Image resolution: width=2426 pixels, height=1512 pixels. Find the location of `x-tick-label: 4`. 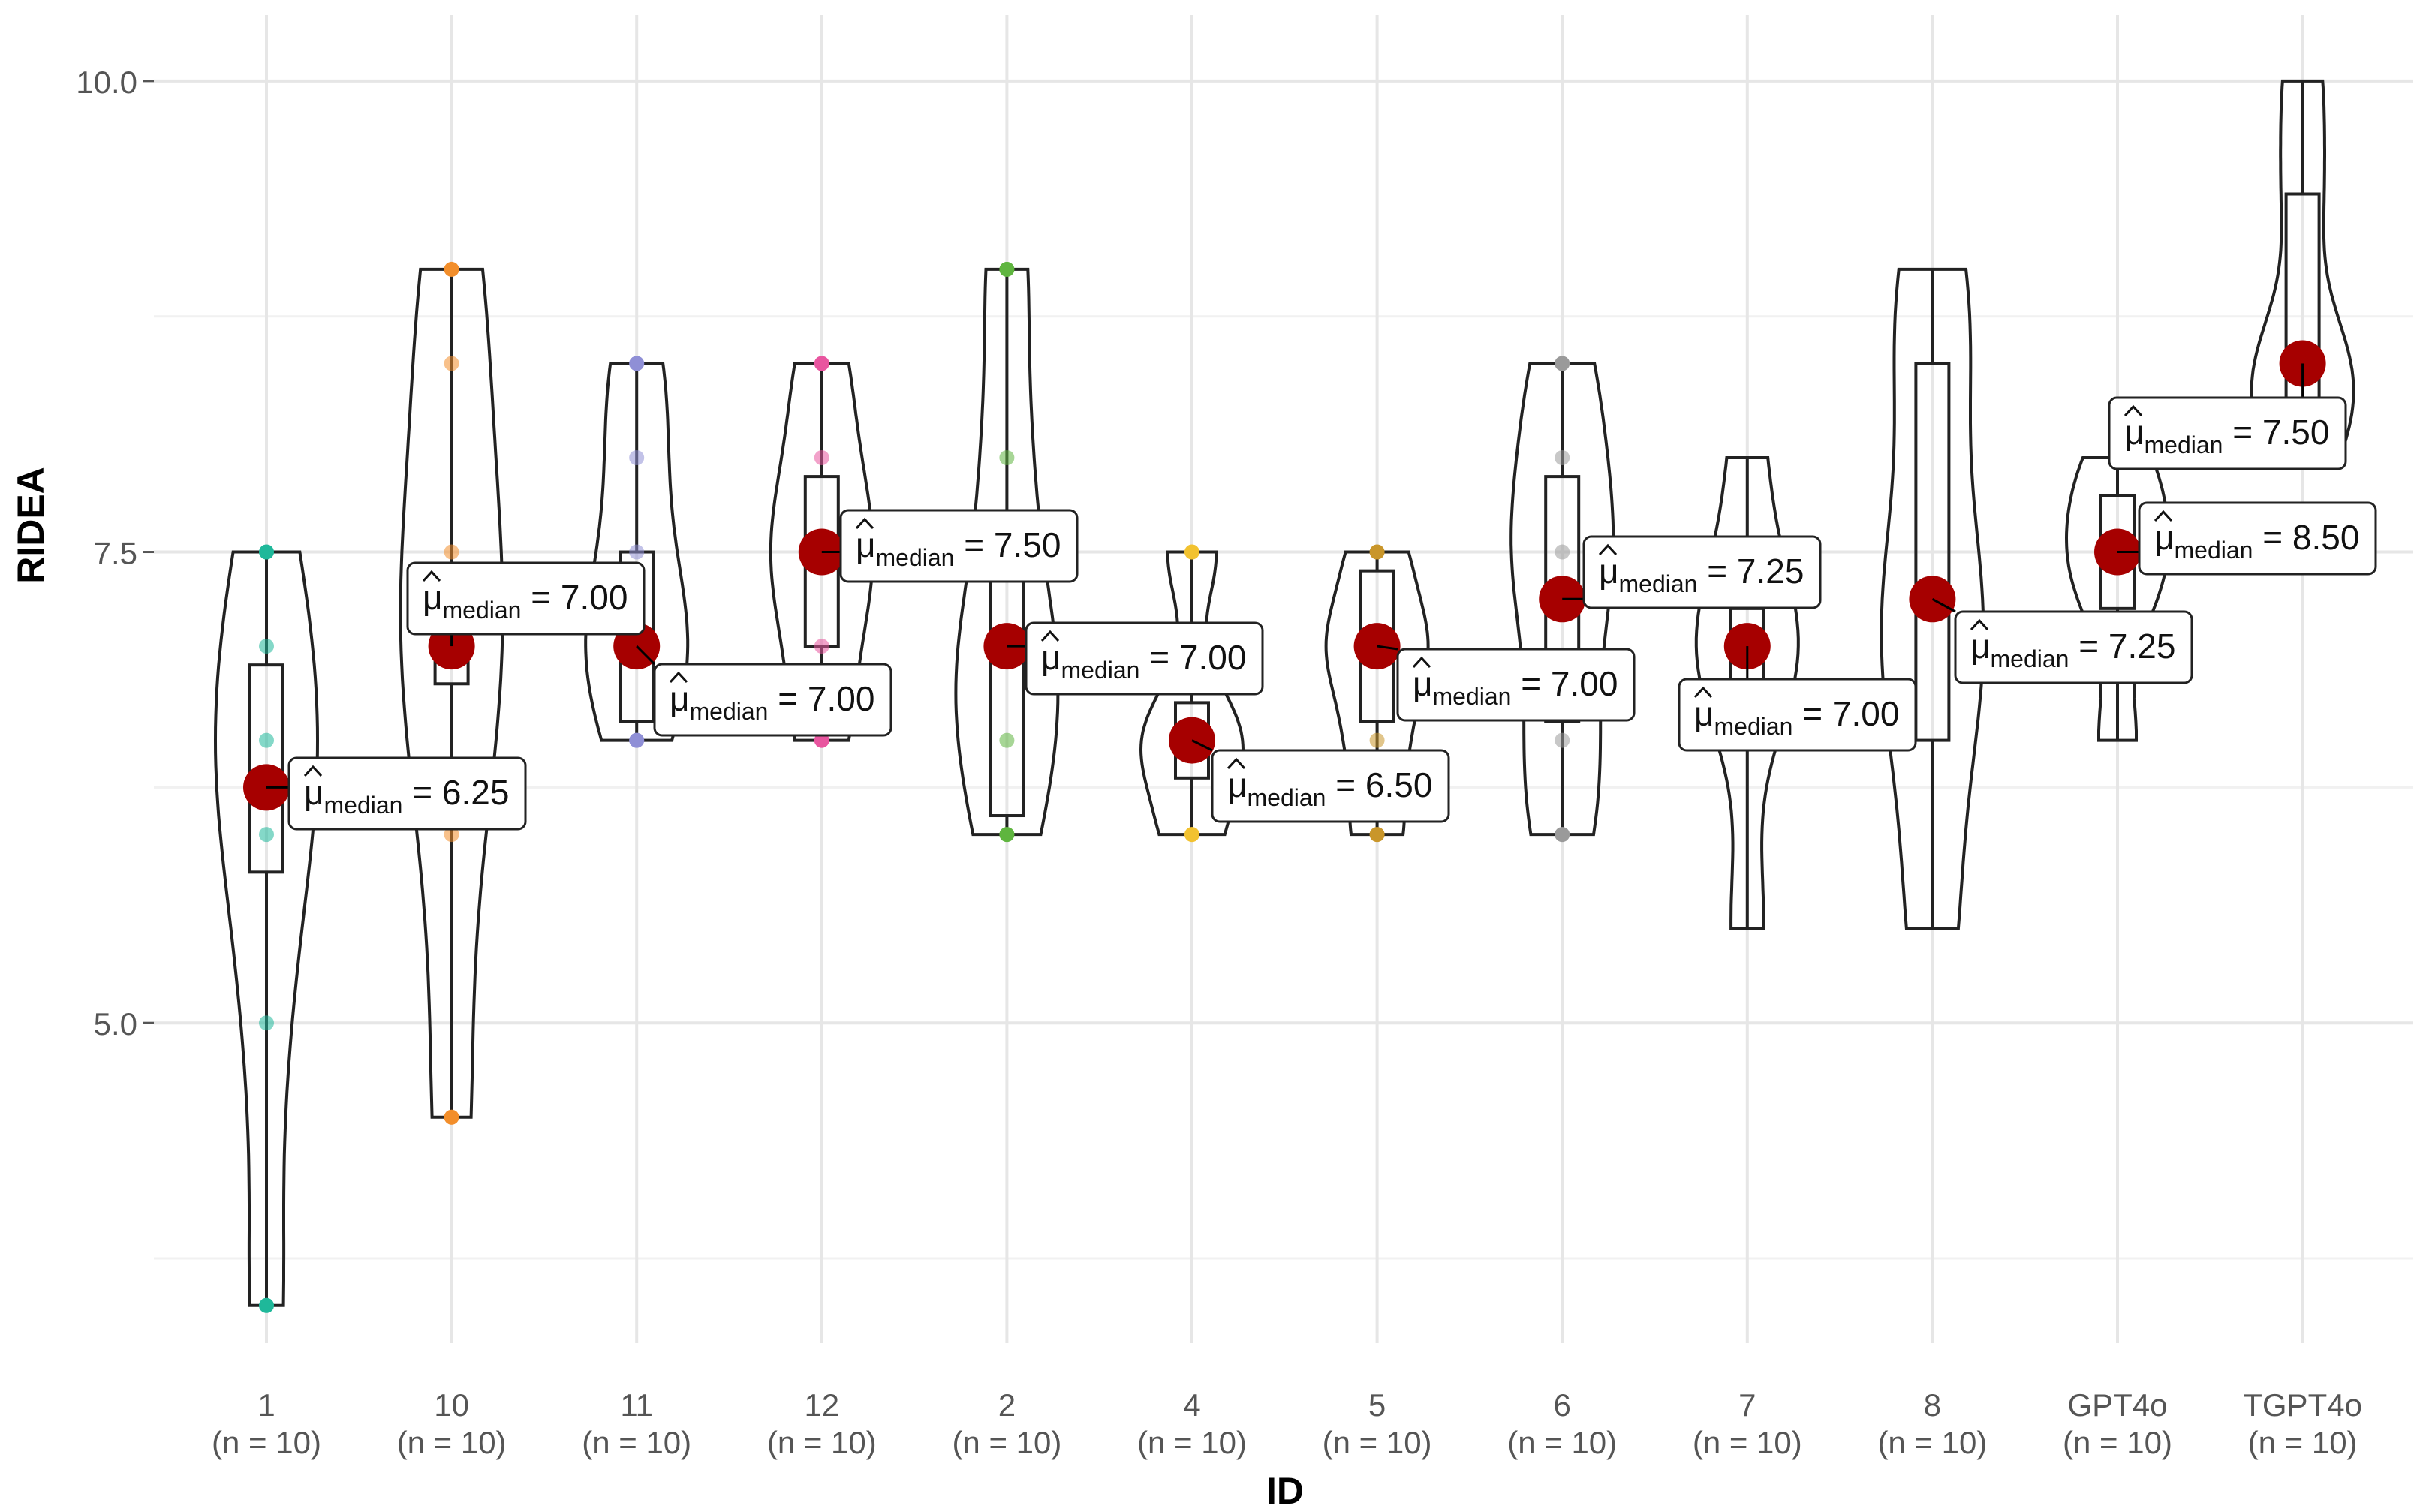

x-tick-label: 4 is located at coordinates (1191, 1405).